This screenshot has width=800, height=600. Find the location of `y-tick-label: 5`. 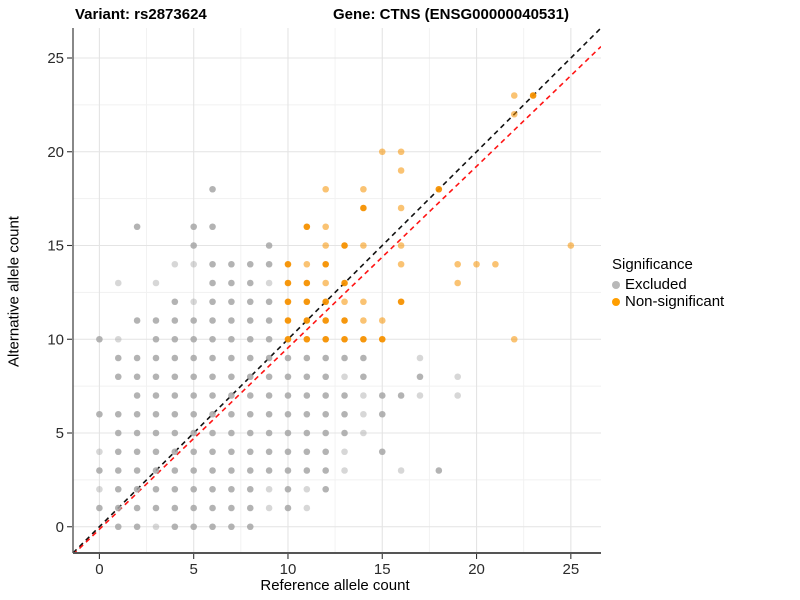

y-tick-label: 5 is located at coordinates (60, 433).